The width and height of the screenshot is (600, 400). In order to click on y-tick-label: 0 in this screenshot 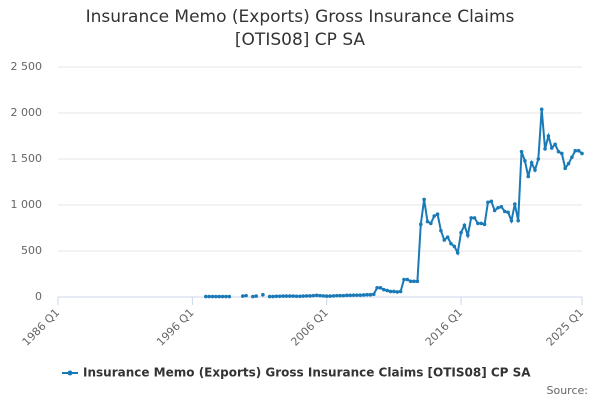, I will do `click(38, 296)`.